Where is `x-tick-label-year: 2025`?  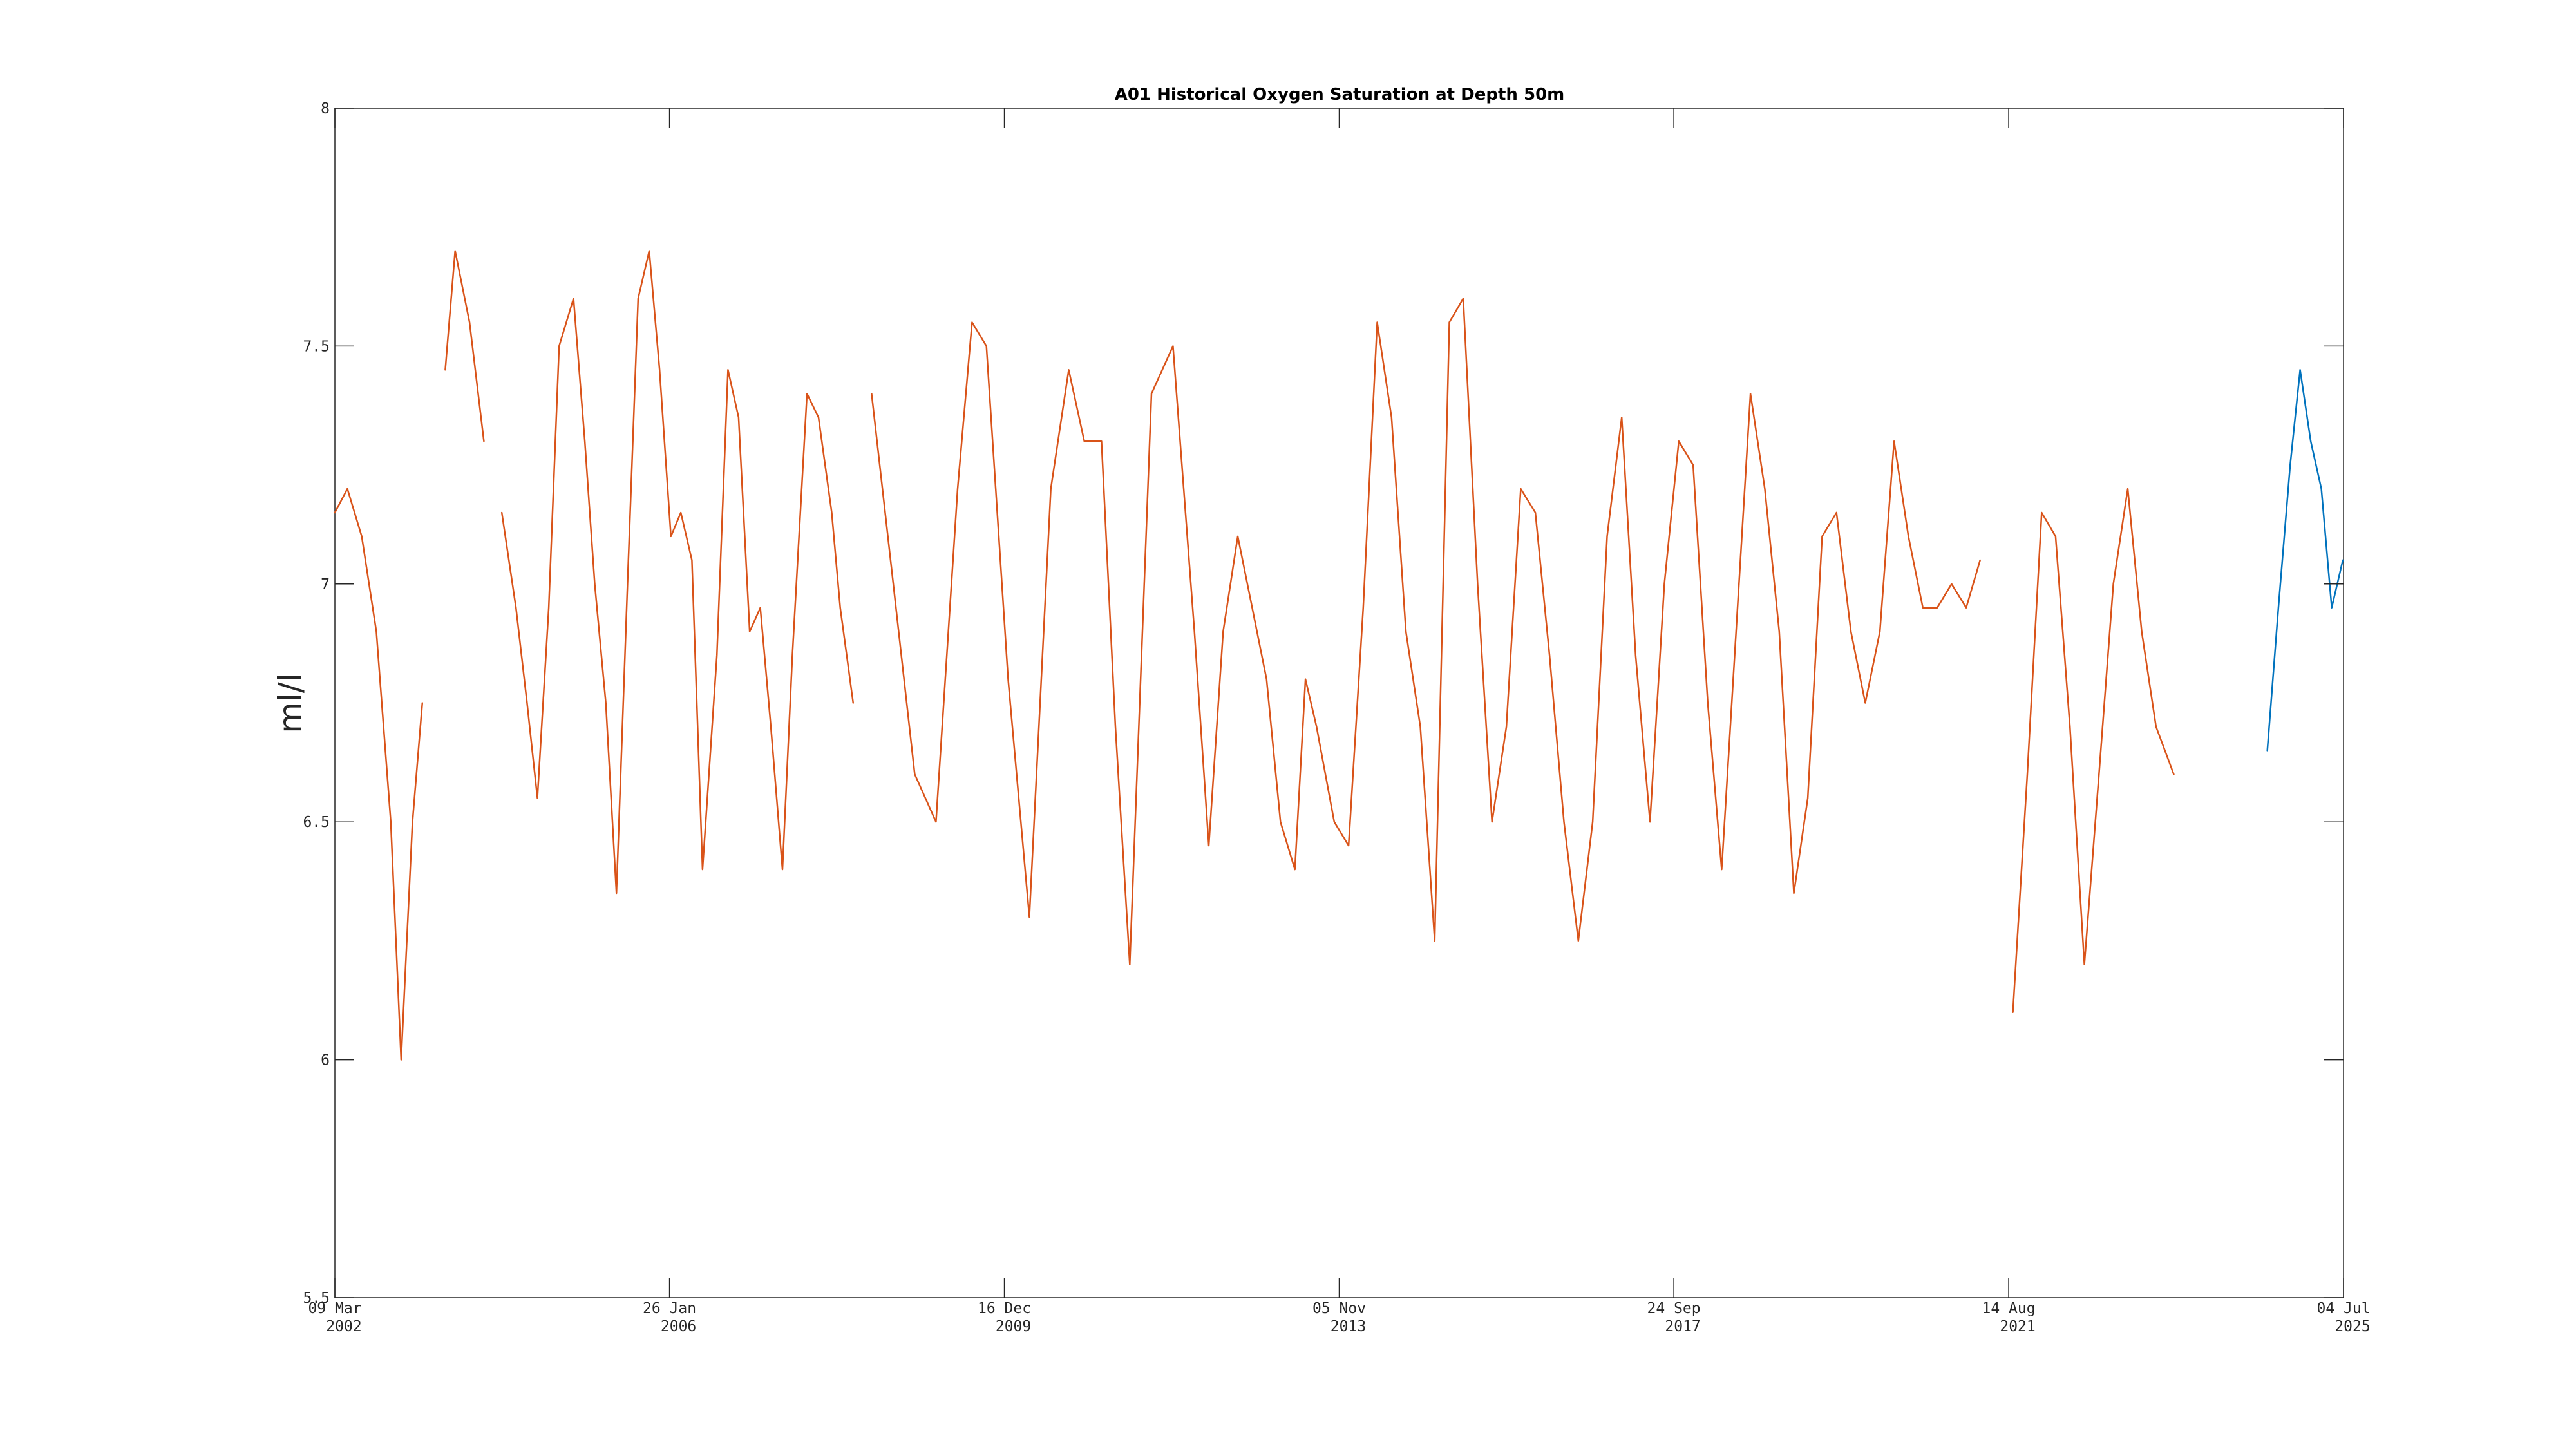 x-tick-label-year: 2025 is located at coordinates (2352, 1326).